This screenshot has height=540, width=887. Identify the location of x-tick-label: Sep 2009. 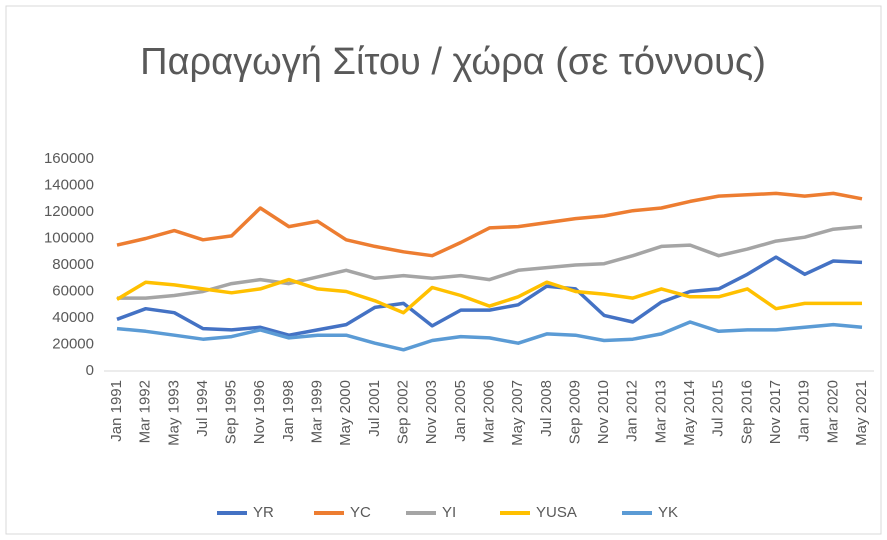
(574, 412).